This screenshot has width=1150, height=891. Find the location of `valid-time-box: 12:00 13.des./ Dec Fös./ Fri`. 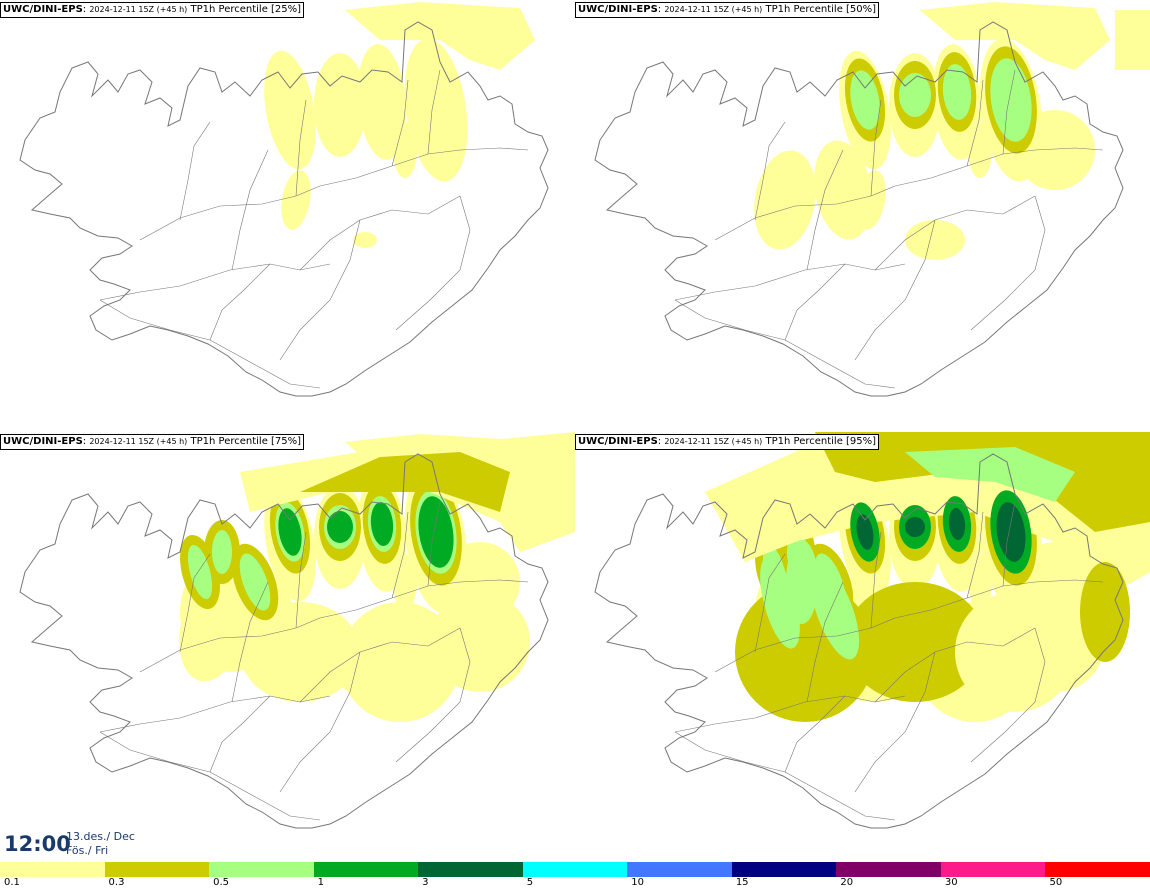

valid-time-box: 12:00 13.des./ Dec Fös./ Fri is located at coordinates (70, 844).